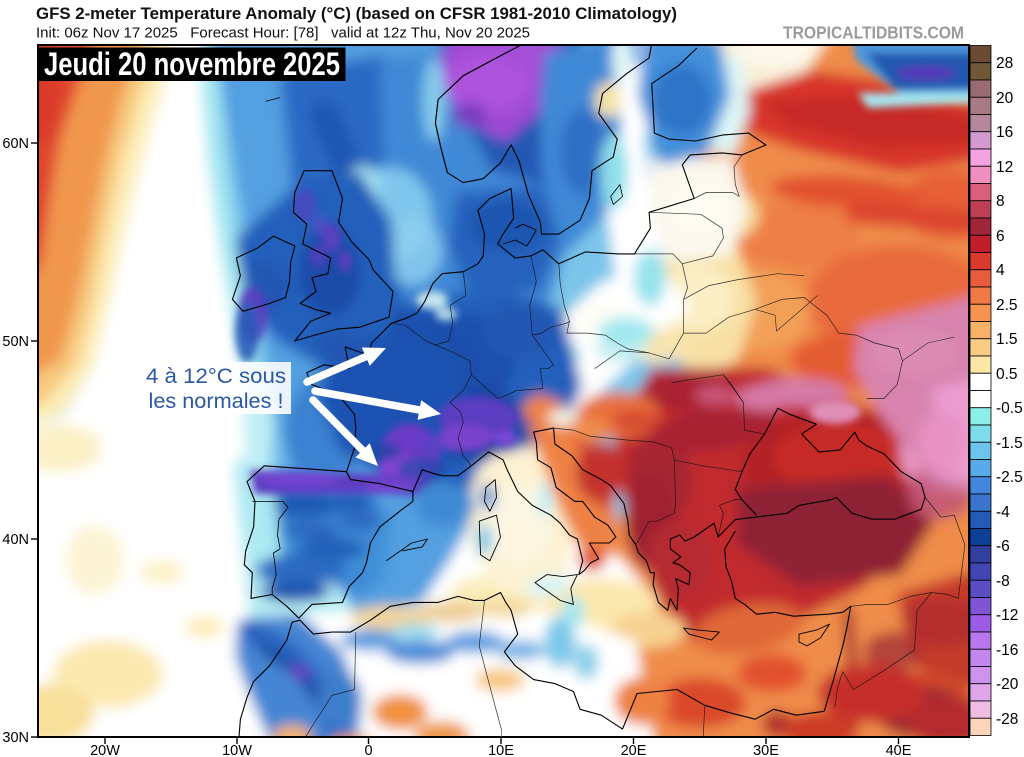 This screenshot has width=1024, height=757. Describe the element at coordinates (15, 342) in the screenshot. I see `svg-text: 50N` at that location.